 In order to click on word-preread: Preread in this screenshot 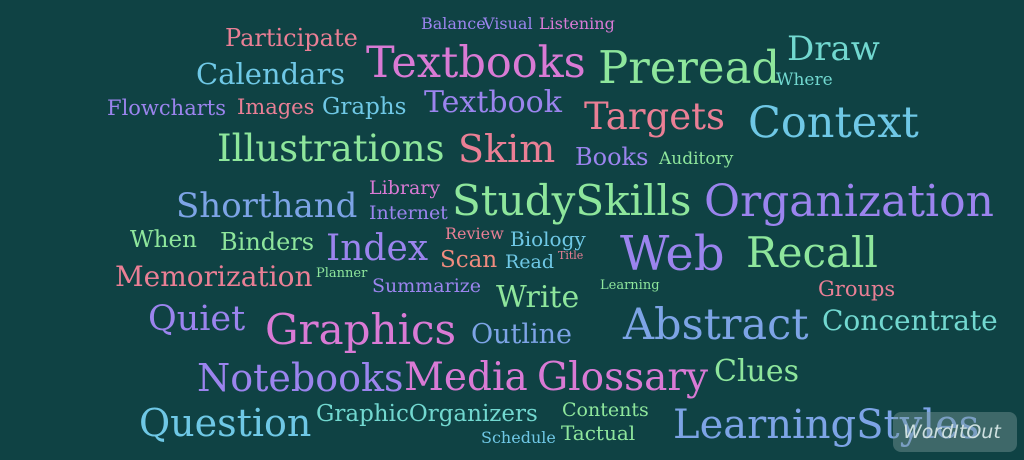, I will do `click(689, 67)`.